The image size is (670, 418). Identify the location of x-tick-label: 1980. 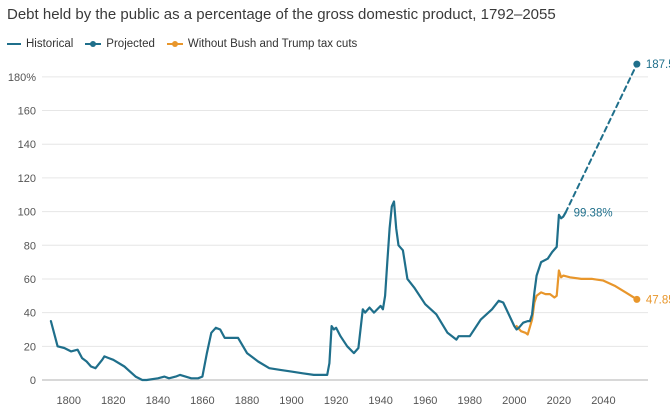
(470, 401).